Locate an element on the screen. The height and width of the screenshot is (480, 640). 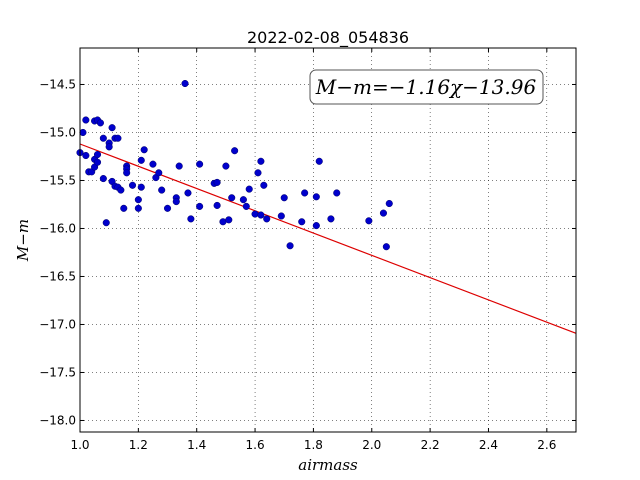
y-tick-label: −17.0 is located at coordinates (57, 324).